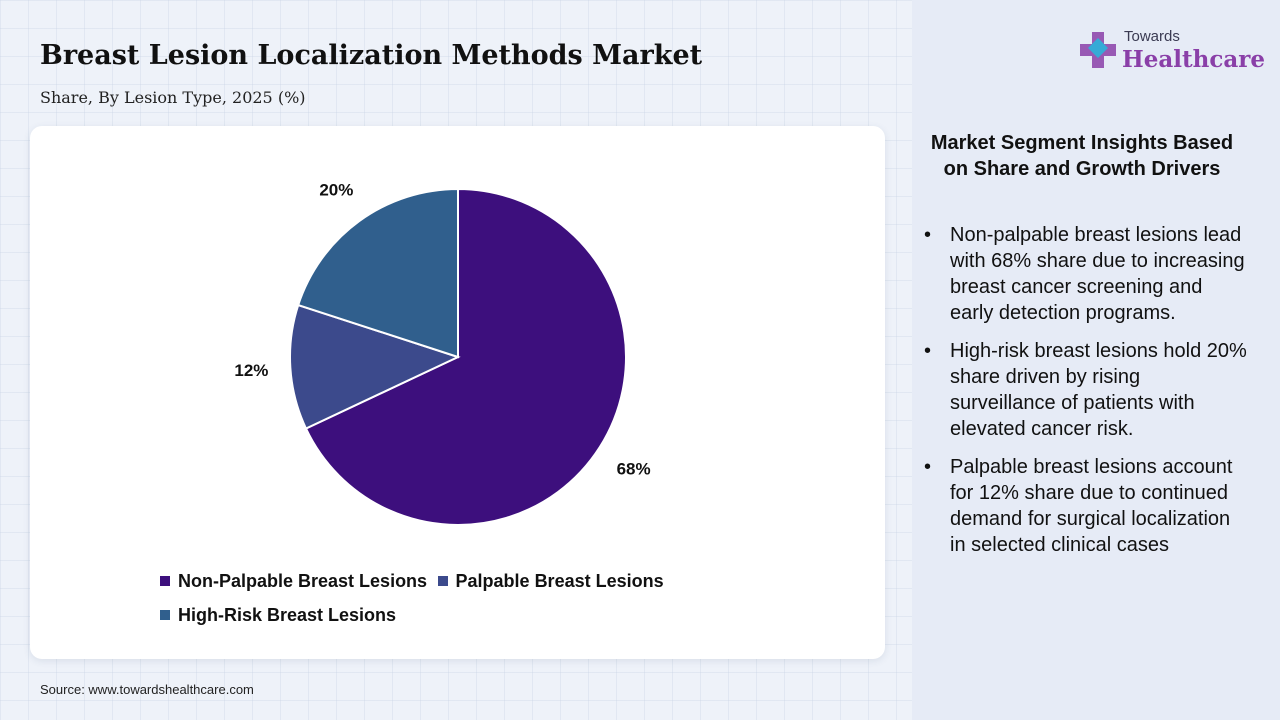 This screenshot has width=1280, height=720. I want to click on legend-label-palpable: Palpable Breast Lesions, so click(559, 580).